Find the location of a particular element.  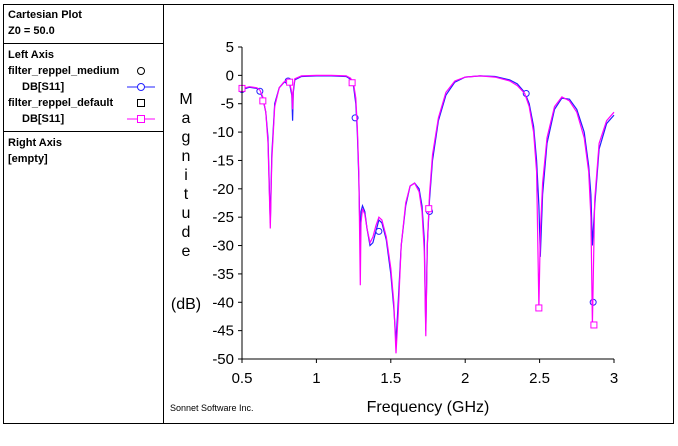

y-axis-label-letter: u is located at coordinates (186, 213).